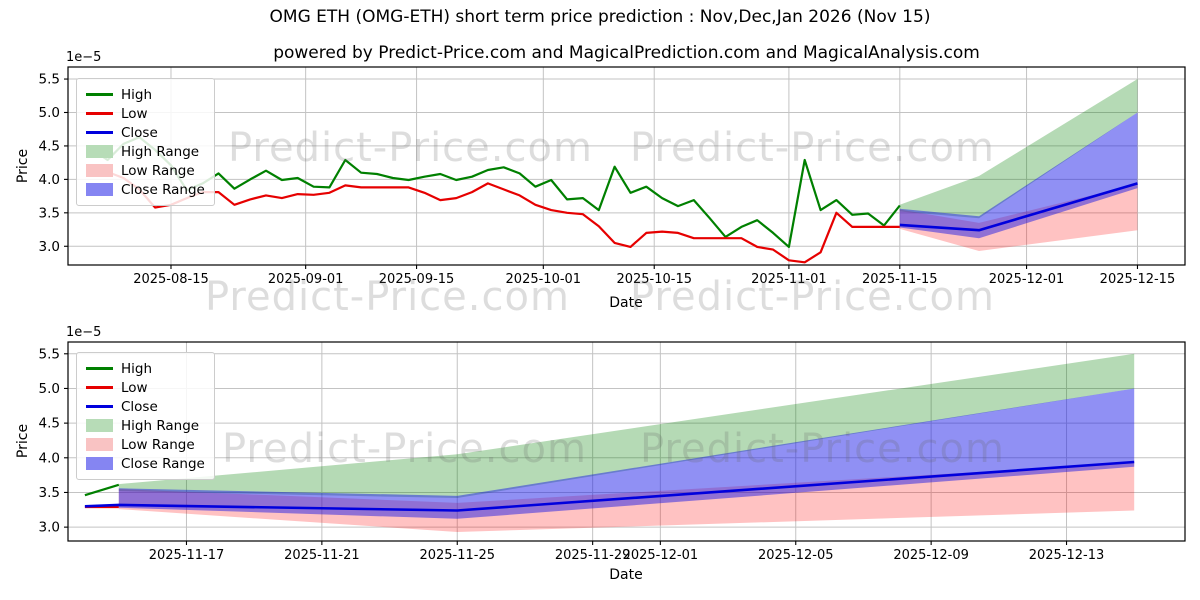 The height and width of the screenshot is (600, 1200). What do you see at coordinates (457, 555) in the screenshot?
I see `x-tick-label: 2025-11-25` at bounding box center [457, 555].